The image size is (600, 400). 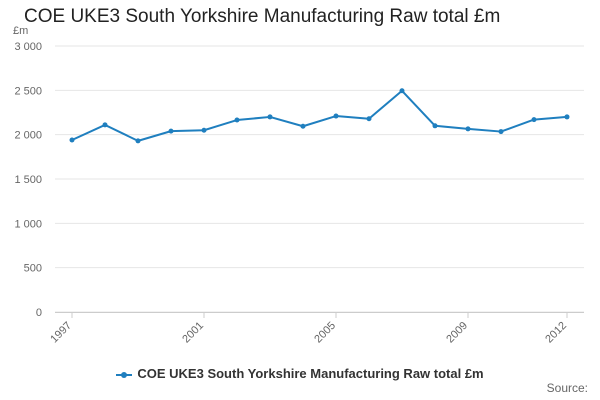 I want to click on x-tick-label: 1997, so click(x=61, y=333).